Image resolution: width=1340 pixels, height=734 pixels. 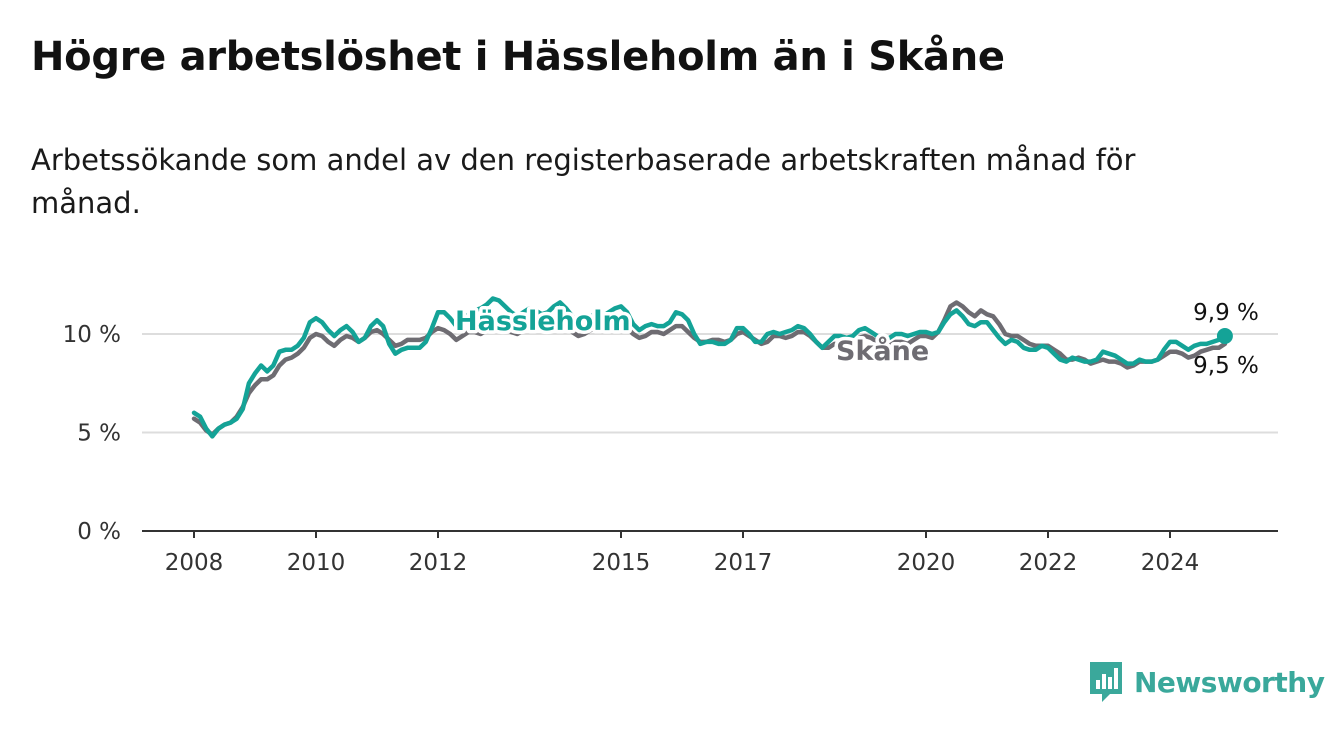 What do you see at coordinates (1224, 335) in the screenshot?
I see `end-point-hassleholm` at bounding box center [1224, 335].